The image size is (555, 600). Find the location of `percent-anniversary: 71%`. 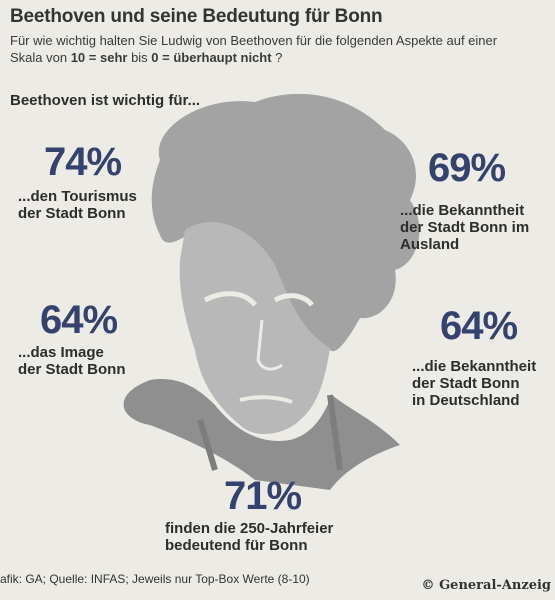

percent-anniversary: 71% is located at coordinates (263, 496).